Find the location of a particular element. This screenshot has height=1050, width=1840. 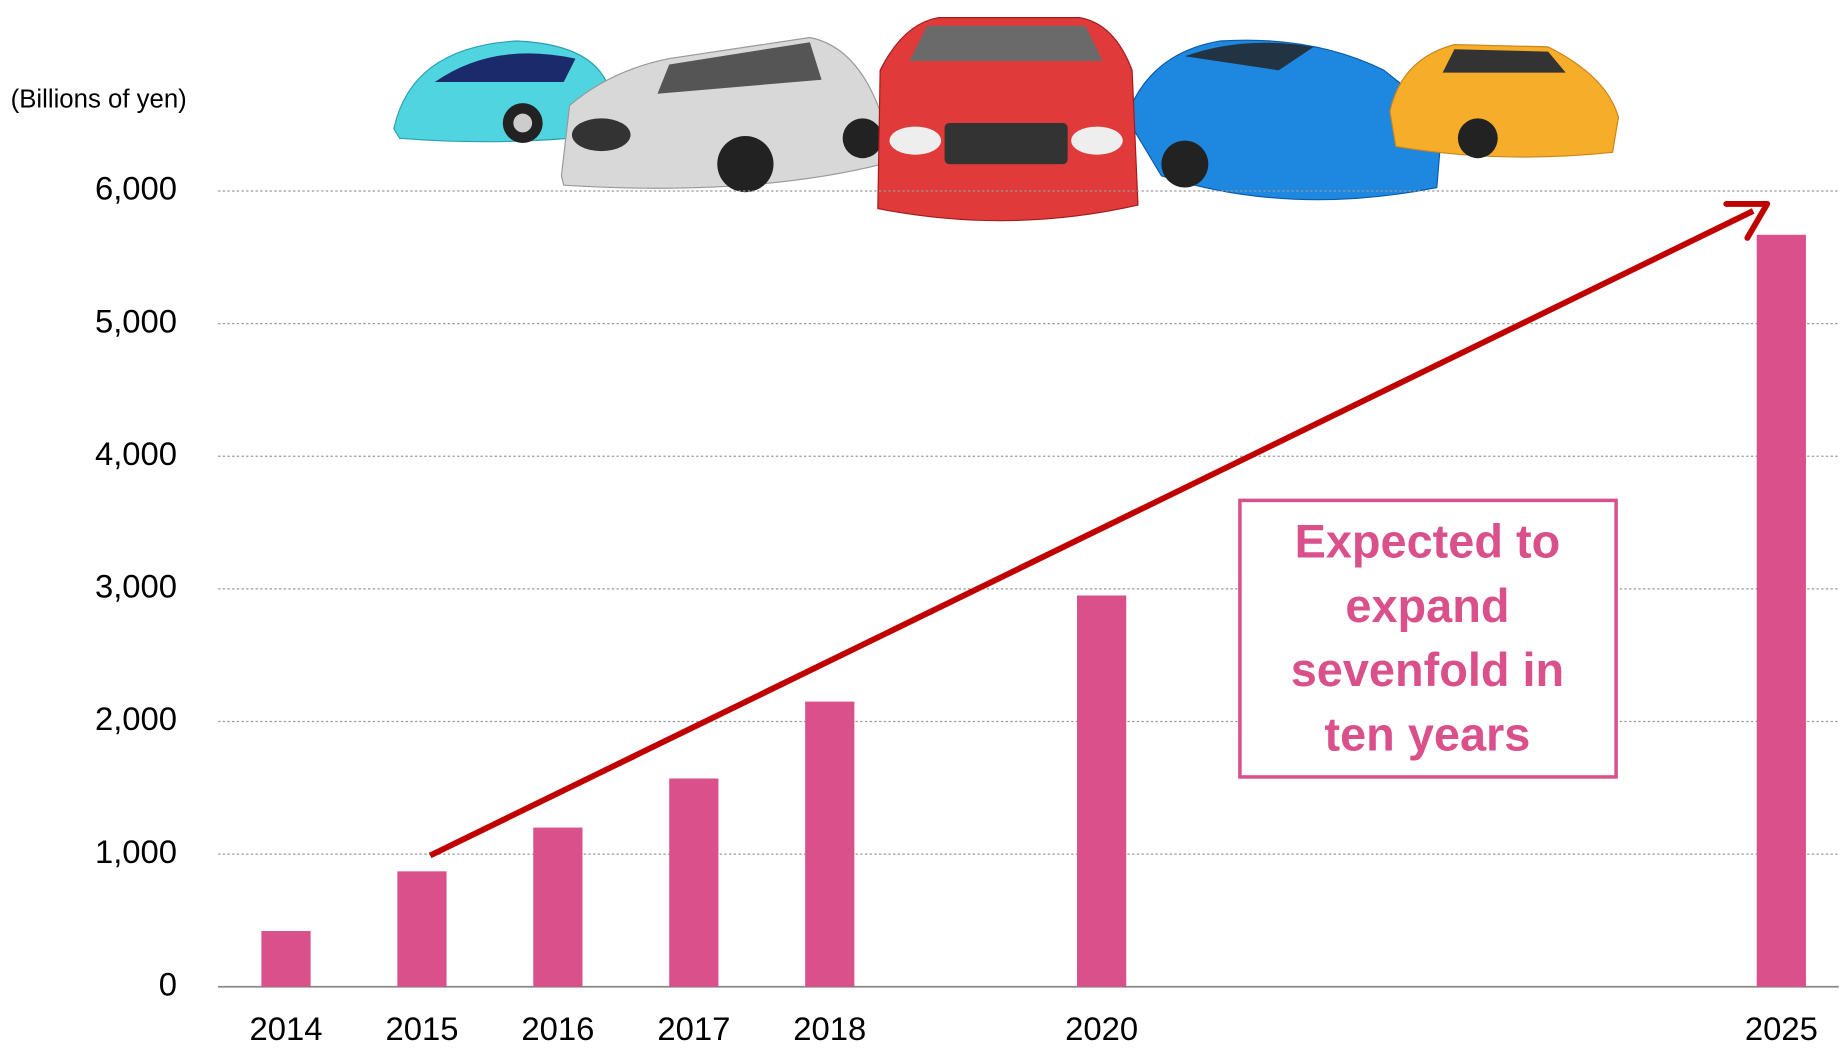

x-tick-label: 2018 is located at coordinates (829, 1028).